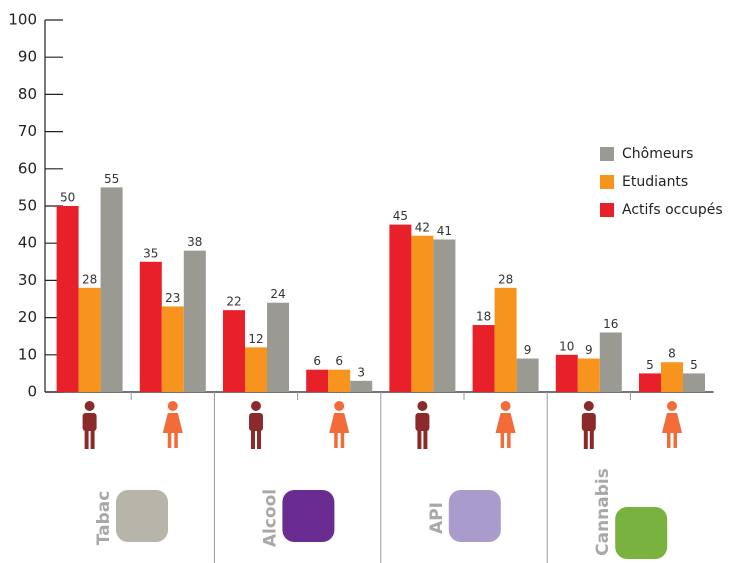 The image size is (729, 563). I want to click on y-tick-label: 90, so click(27, 57).